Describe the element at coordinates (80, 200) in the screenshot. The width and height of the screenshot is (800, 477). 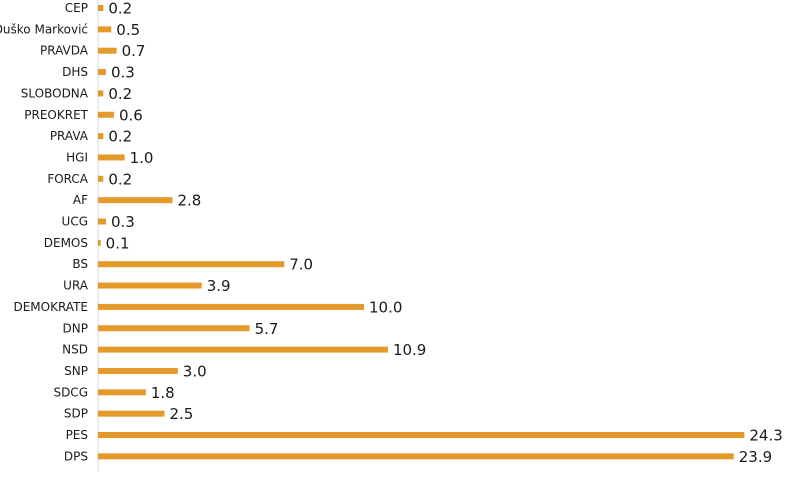
I see `category-label-af: AF` at that location.